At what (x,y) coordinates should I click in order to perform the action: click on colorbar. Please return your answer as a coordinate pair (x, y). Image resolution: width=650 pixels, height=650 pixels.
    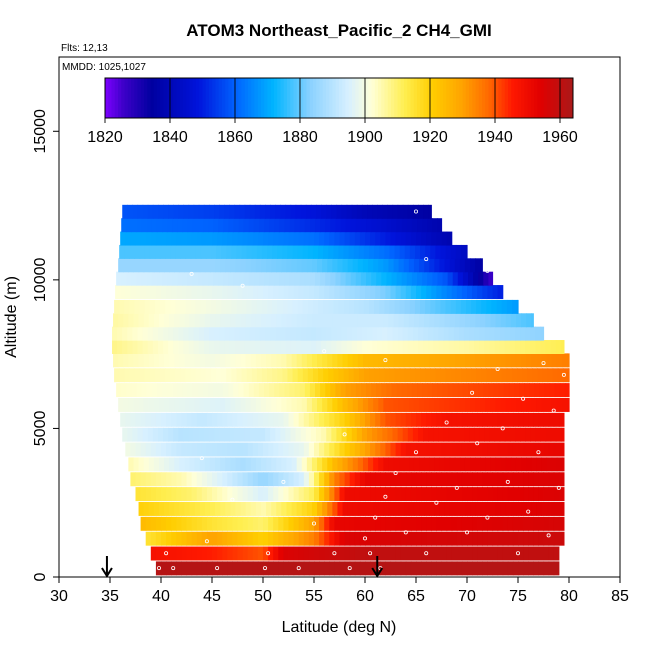
    Looking at the image, I should click on (339, 98).